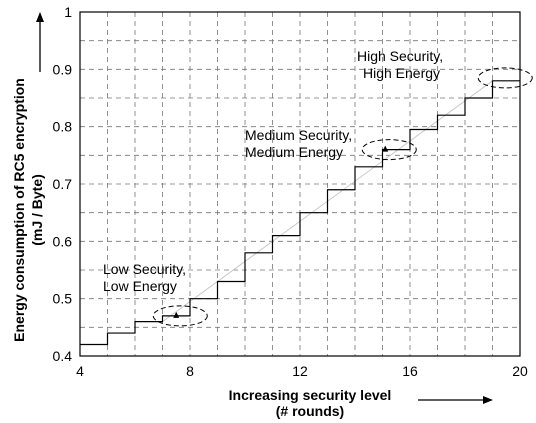 The width and height of the screenshot is (536, 423). What do you see at coordinates (144, 269) in the screenshot?
I see `annotation-low-line1: Low Security,` at bounding box center [144, 269].